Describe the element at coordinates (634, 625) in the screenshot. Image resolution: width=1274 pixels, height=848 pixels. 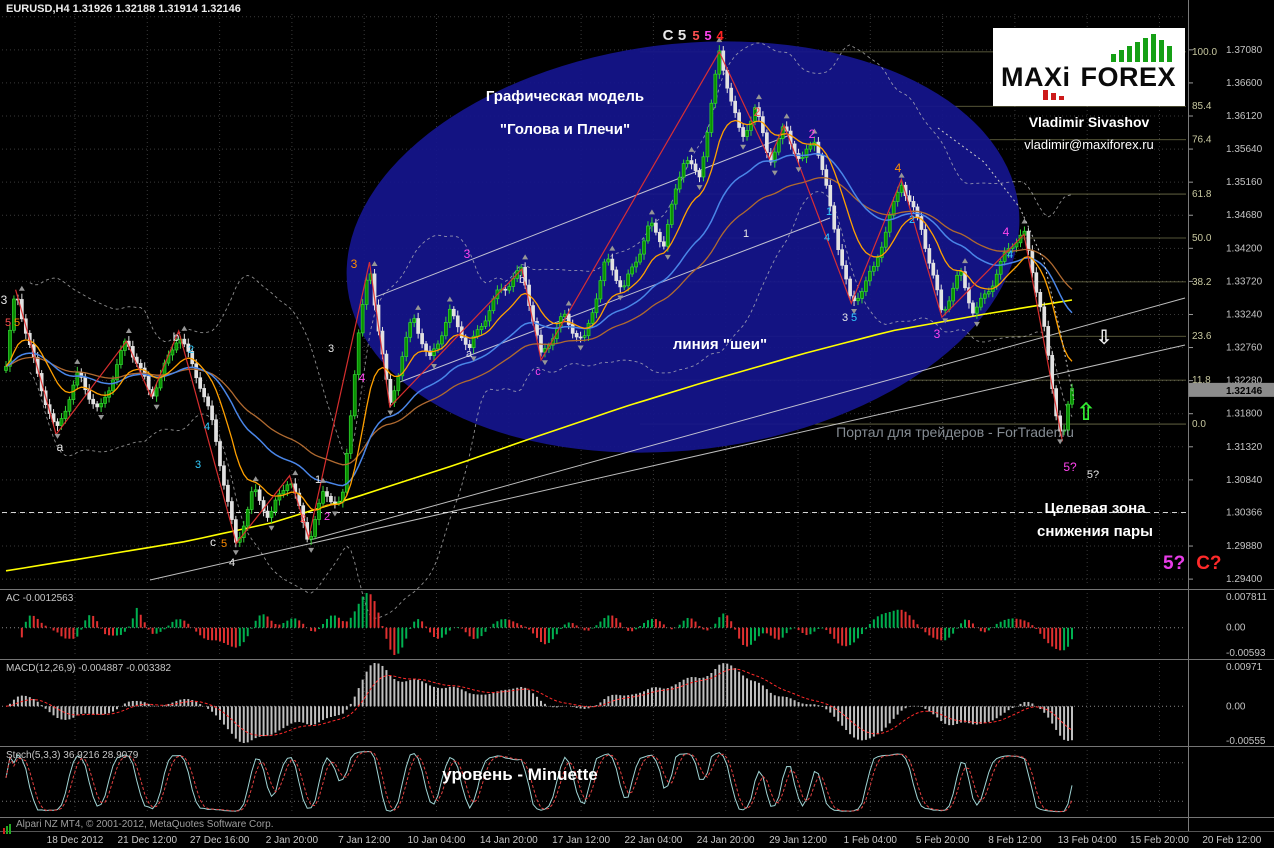
I see `ac-panel: 0.007811 0.00 -0.00593` at that location.